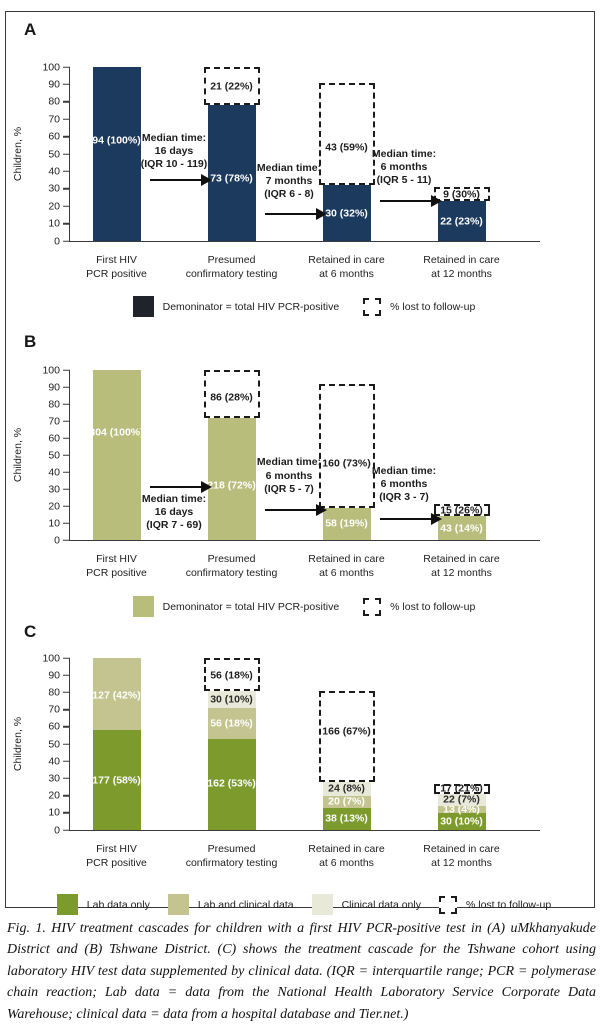  What do you see at coordinates (116, 274) in the screenshot?
I see `x-category-line: PCR positive` at bounding box center [116, 274].